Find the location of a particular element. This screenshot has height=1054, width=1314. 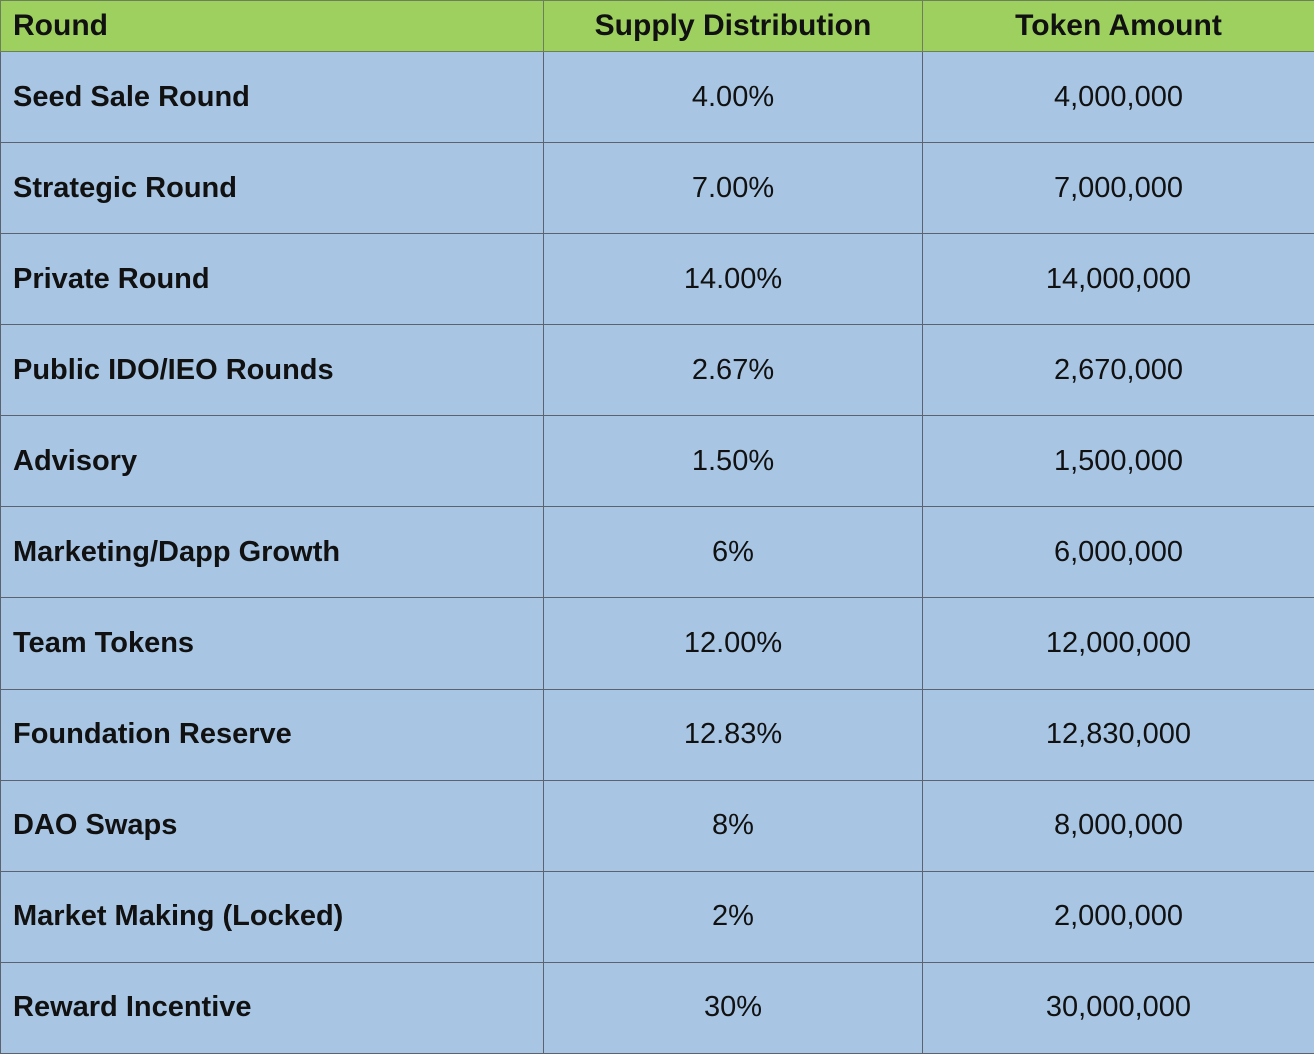

distribution-cell: 2% is located at coordinates (733, 916).